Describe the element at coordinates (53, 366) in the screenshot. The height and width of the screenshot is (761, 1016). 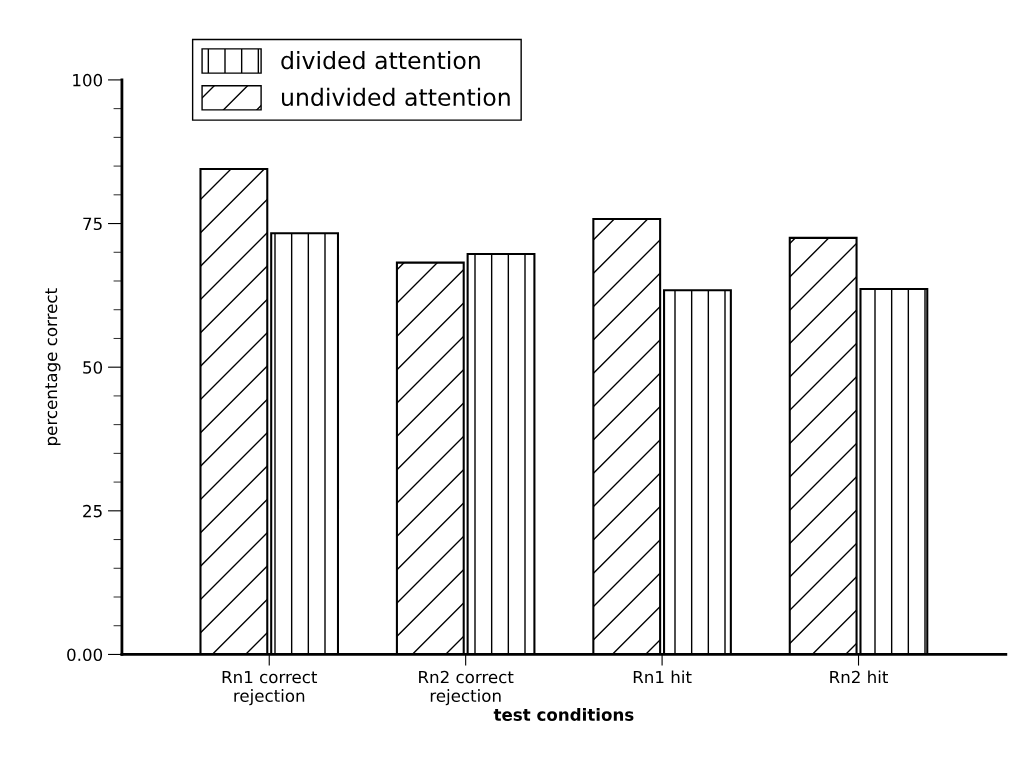
I see `y-axis-title: percentage correct` at that location.